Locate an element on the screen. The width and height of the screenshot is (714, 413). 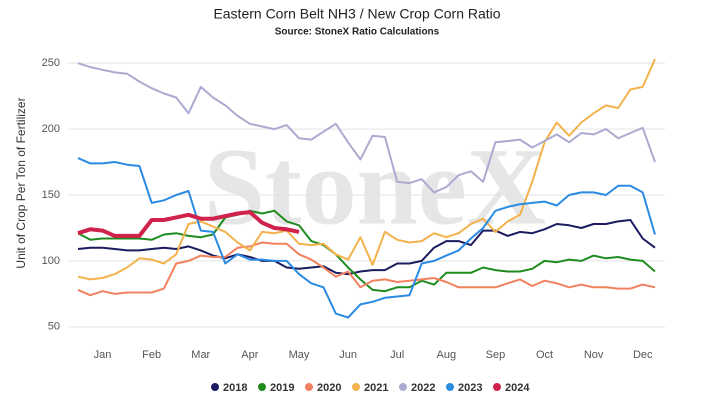
legend-label: 2024 is located at coordinates (517, 388).